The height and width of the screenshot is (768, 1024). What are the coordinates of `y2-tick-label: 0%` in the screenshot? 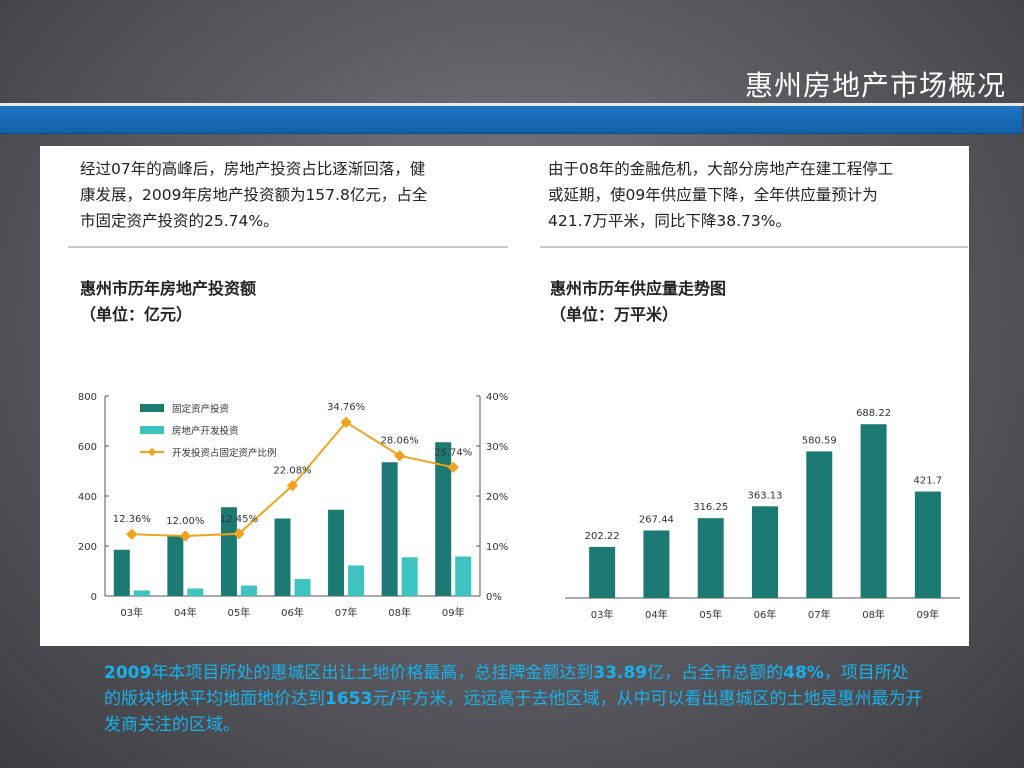 It's located at (494, 597).